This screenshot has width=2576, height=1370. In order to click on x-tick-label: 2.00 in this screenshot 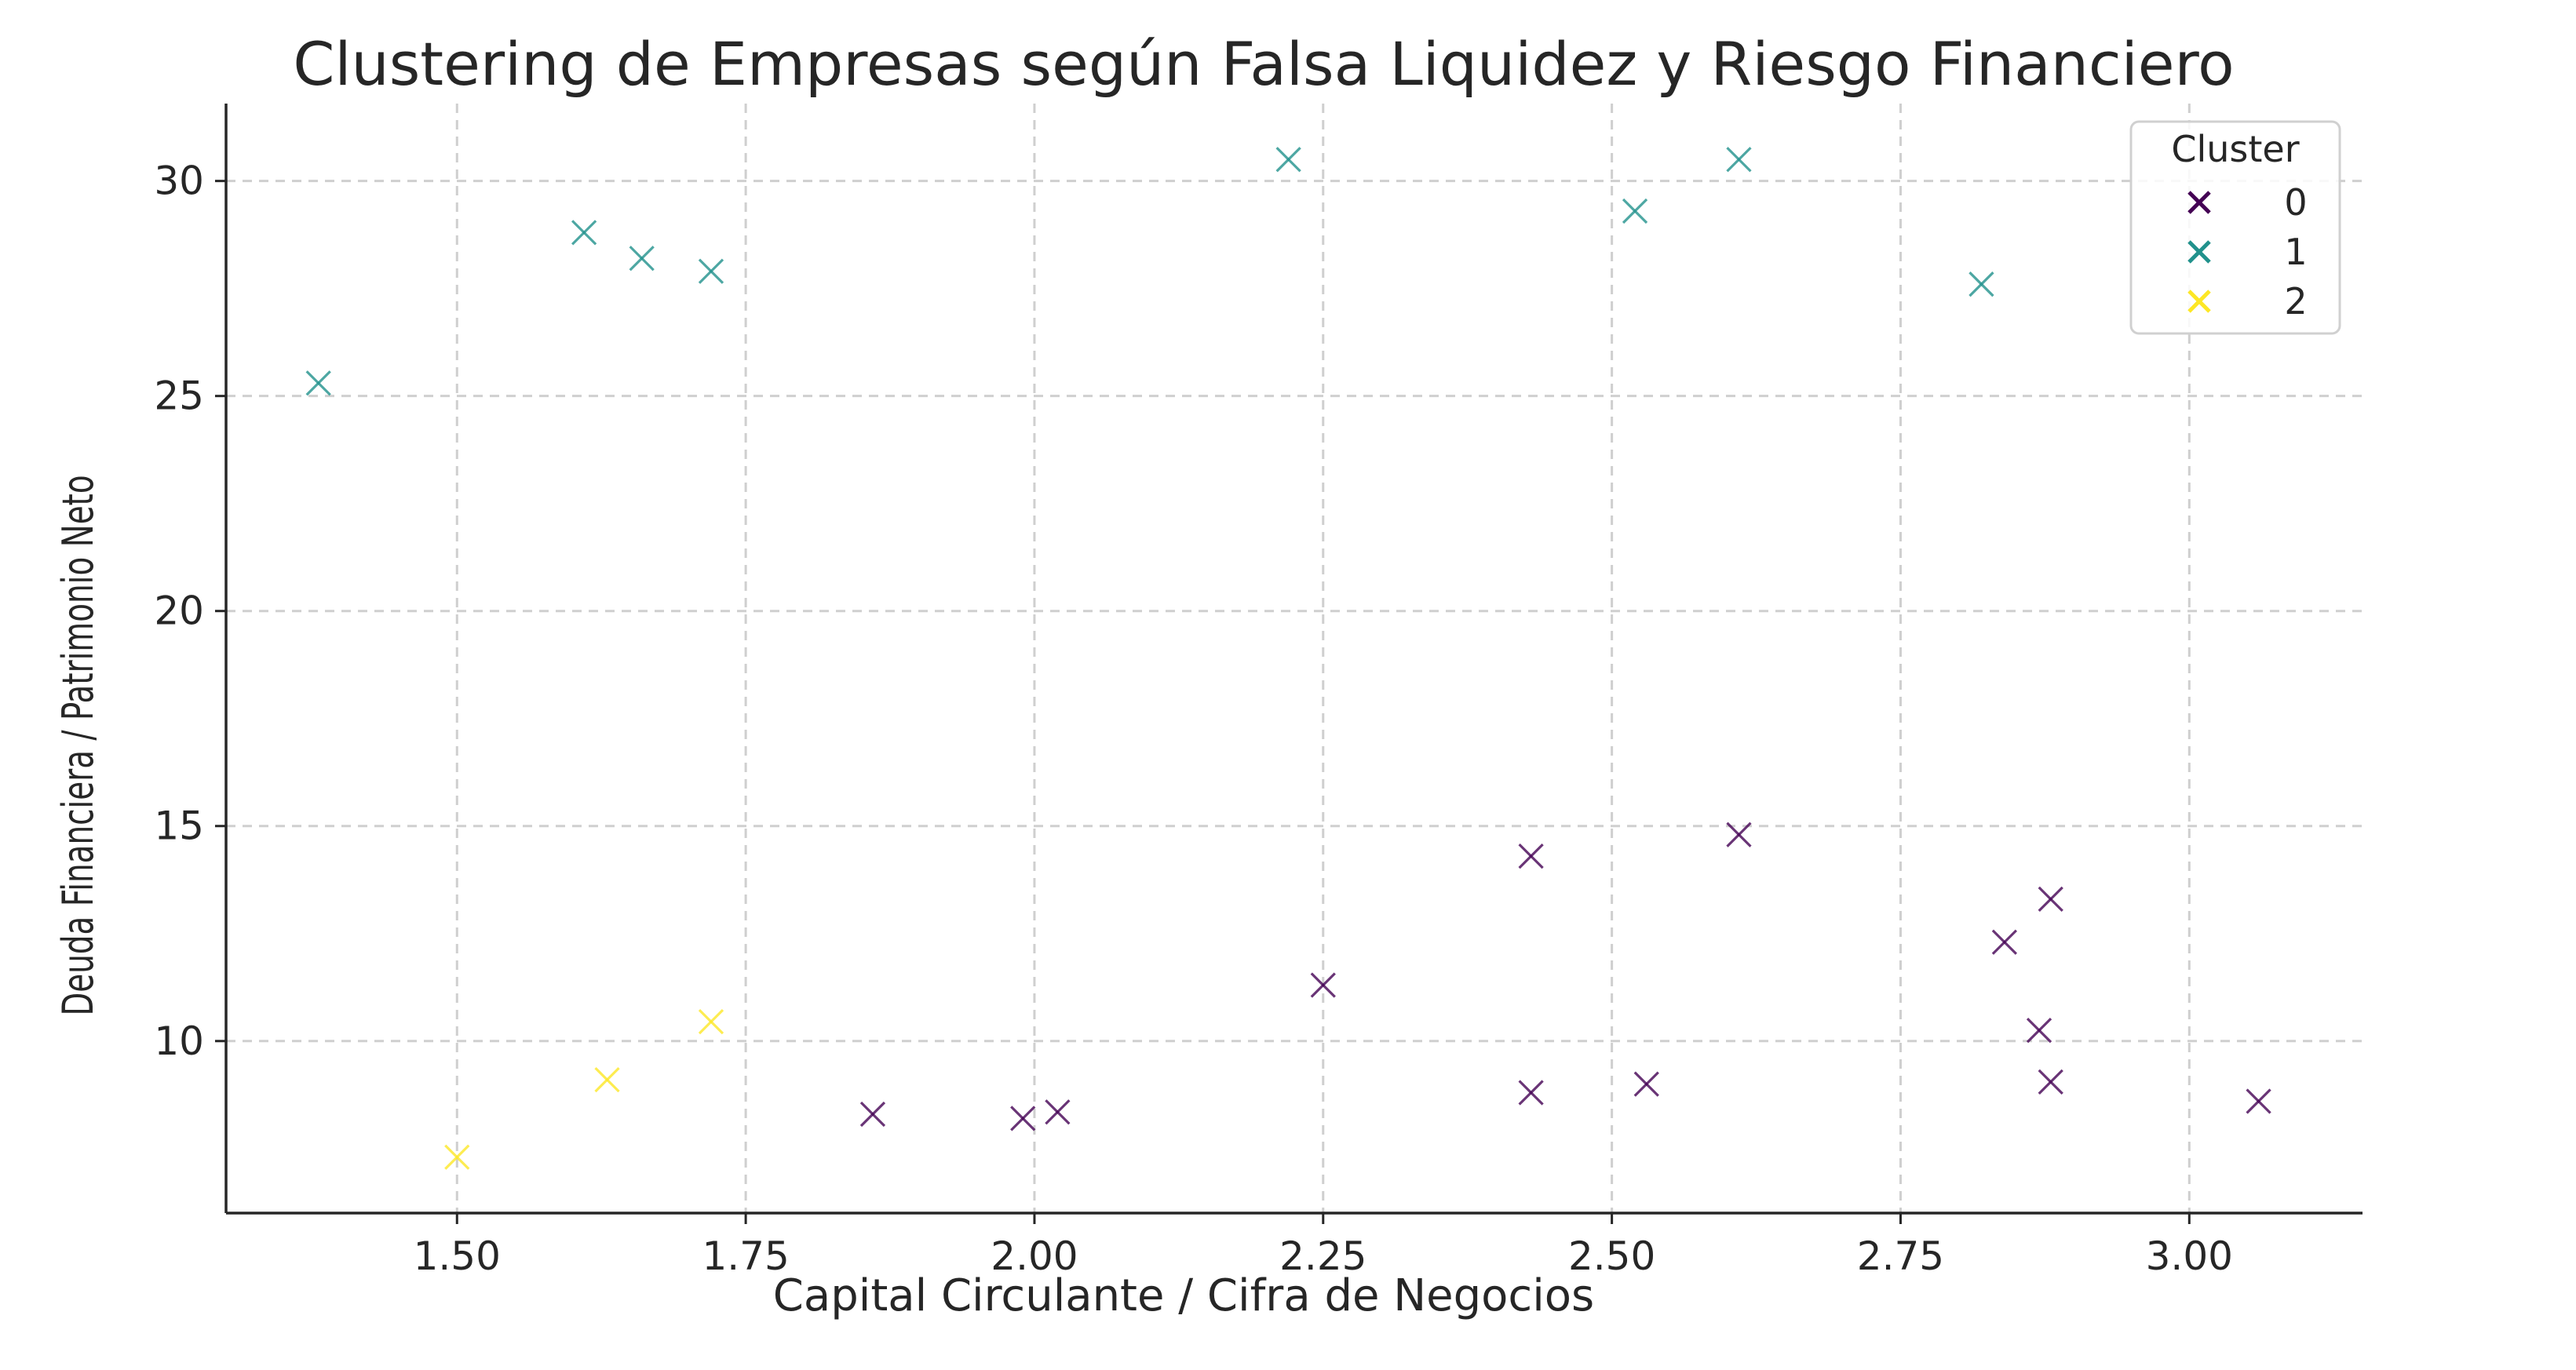, I will do `click(1034, 1256)`.